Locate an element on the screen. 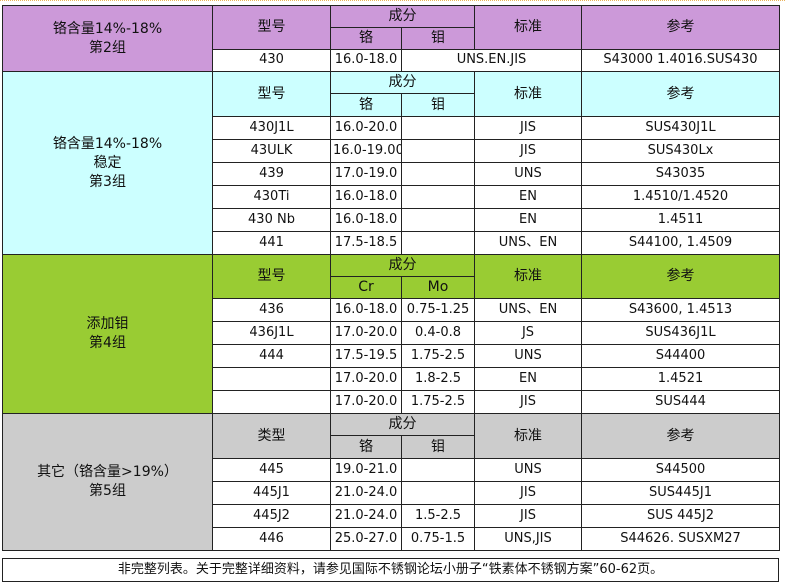 The height and width of the screenshot is (586, 785). cell-element-1: 16.0-19.00 is located at coordinates (366, 151).